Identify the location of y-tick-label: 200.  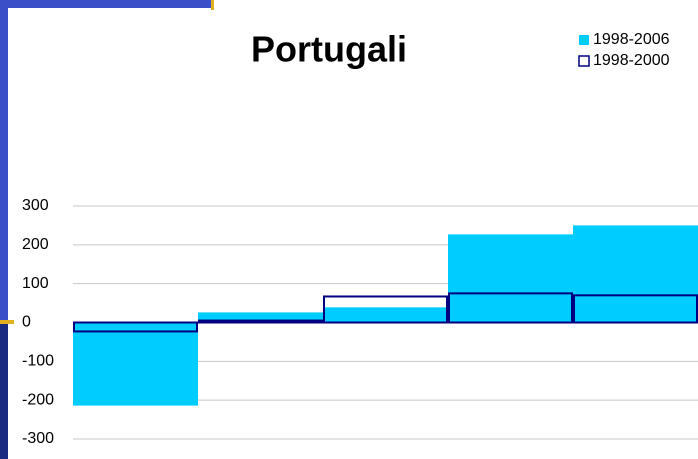
(35, 244).